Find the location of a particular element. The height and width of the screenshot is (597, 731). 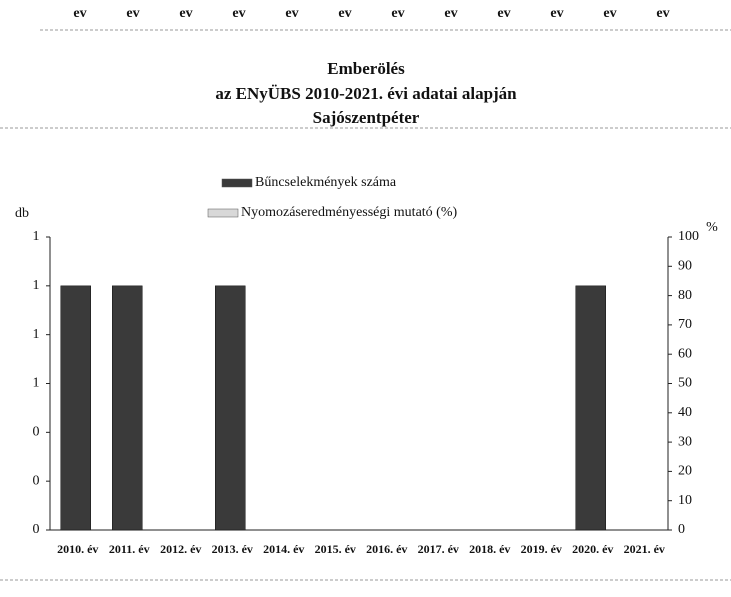

y2-tick-label: 70 is located at coordinates (685, 324).